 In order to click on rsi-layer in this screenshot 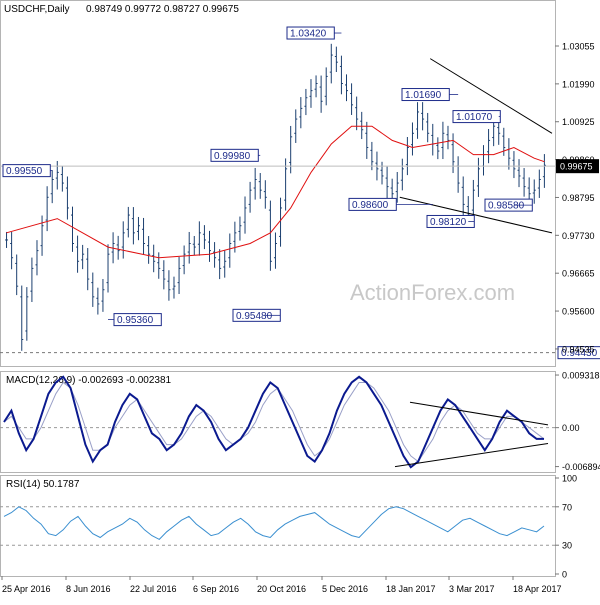, I will do `click(277, 526)`.